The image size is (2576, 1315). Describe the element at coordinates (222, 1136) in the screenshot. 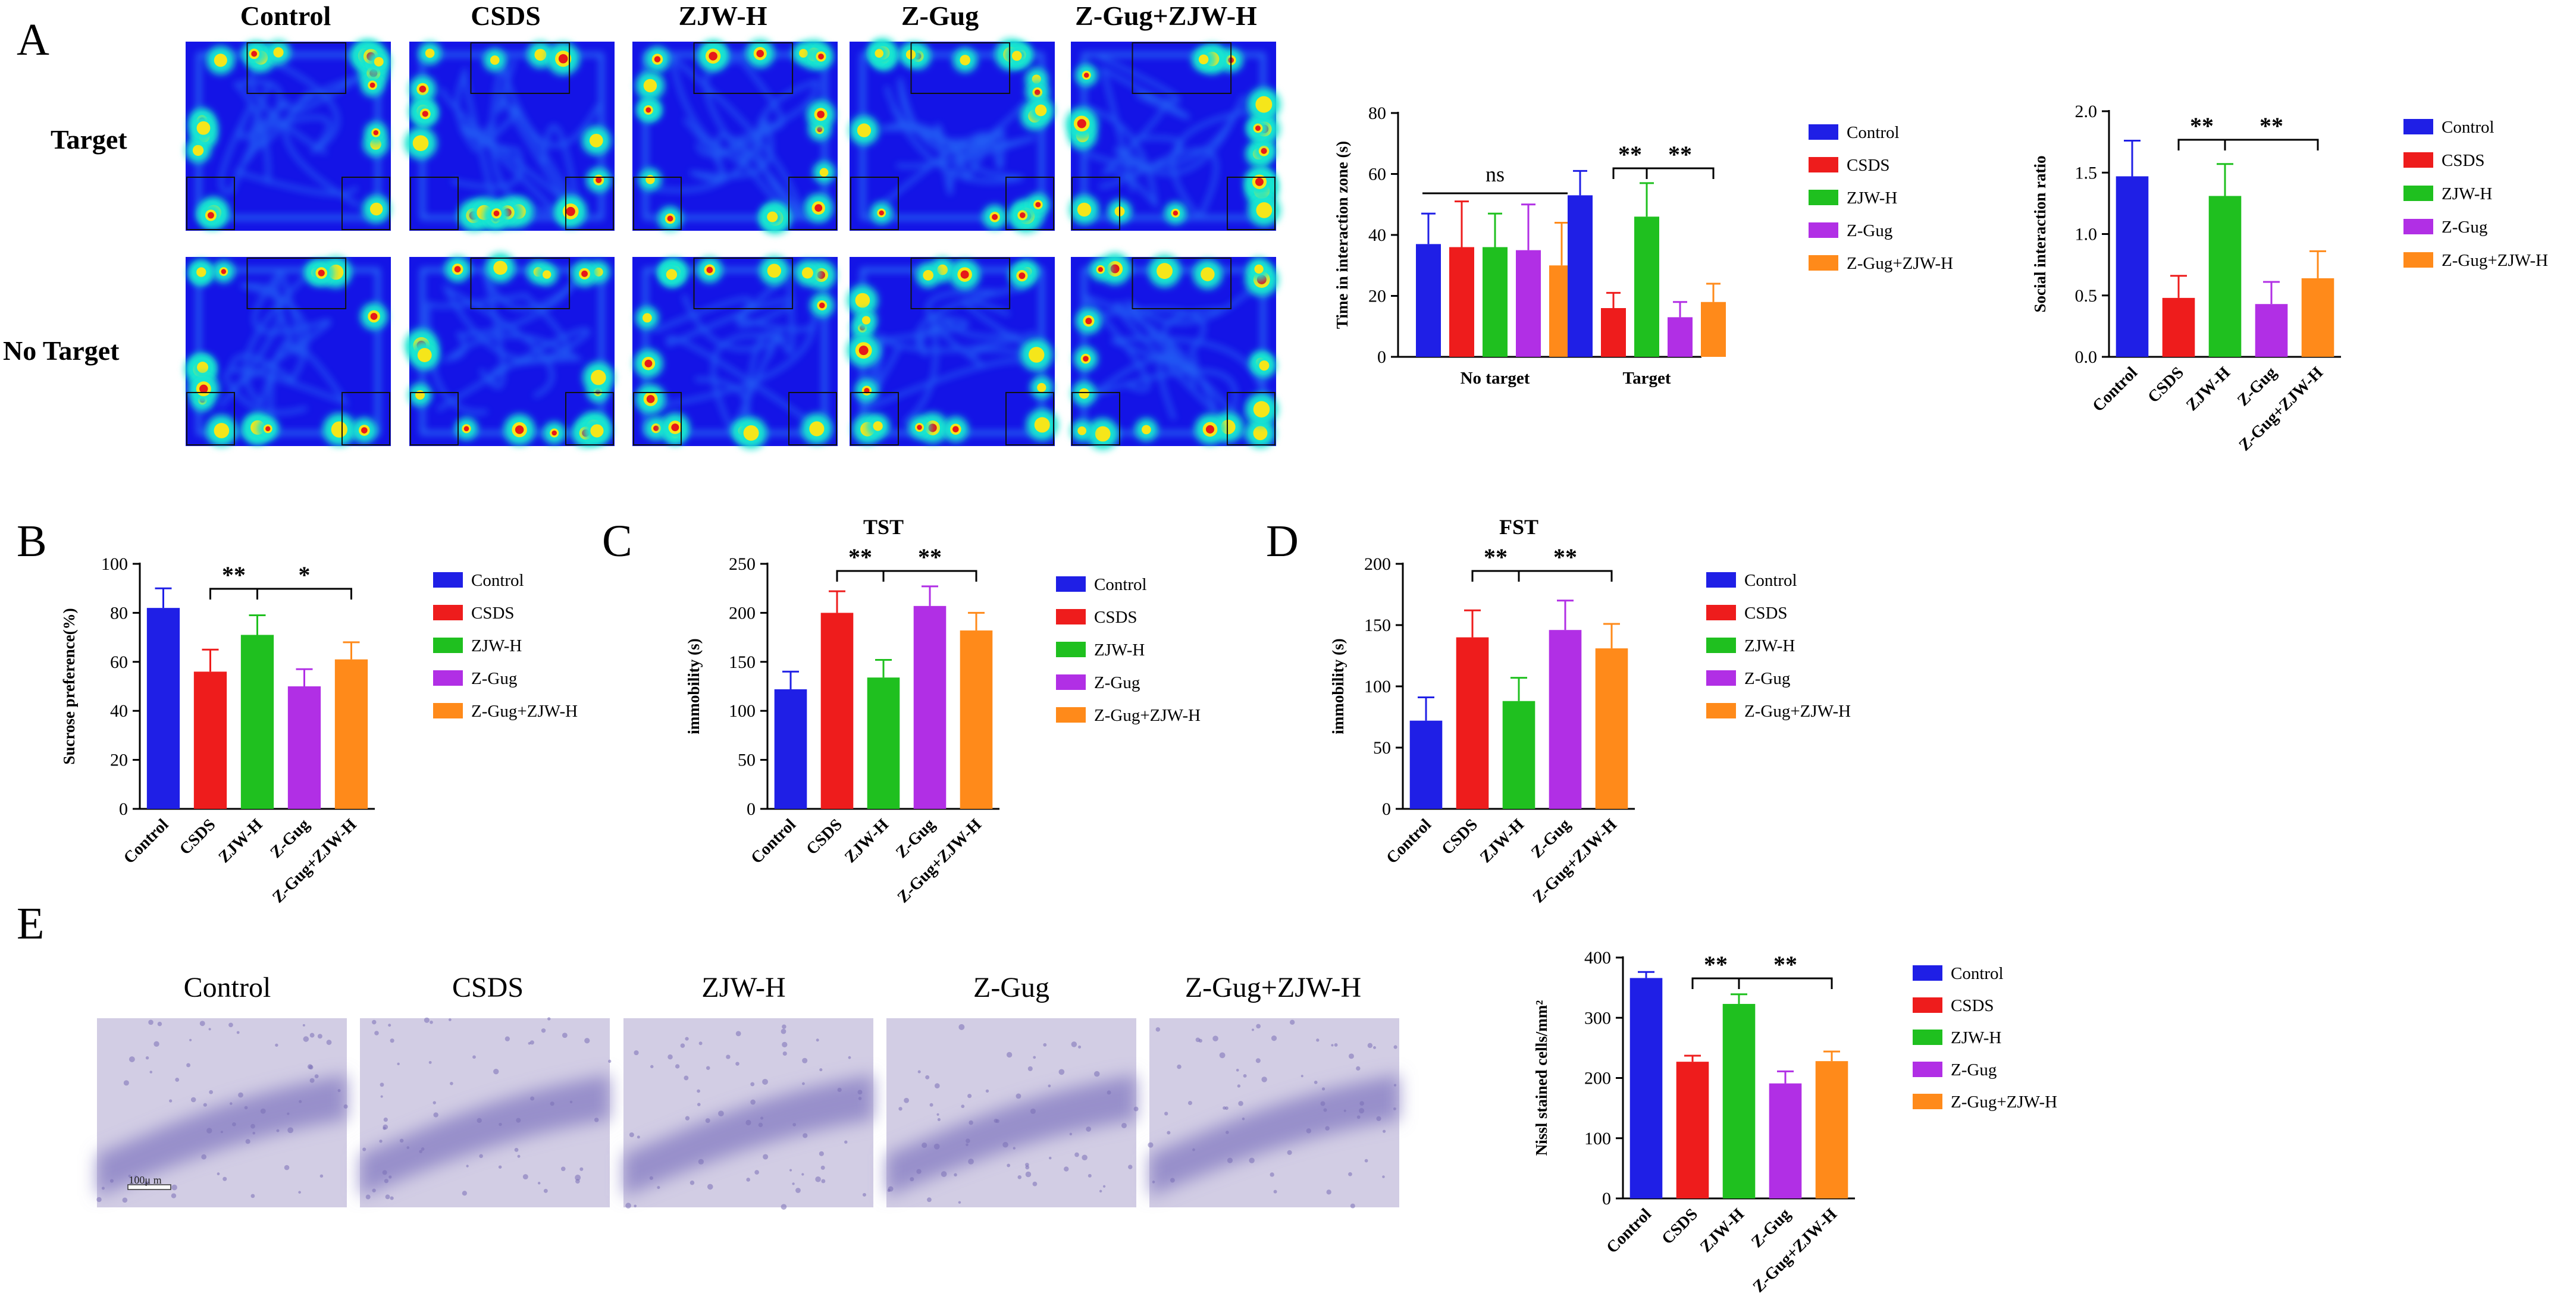

I see `micrograph-cell-layer` at that location.